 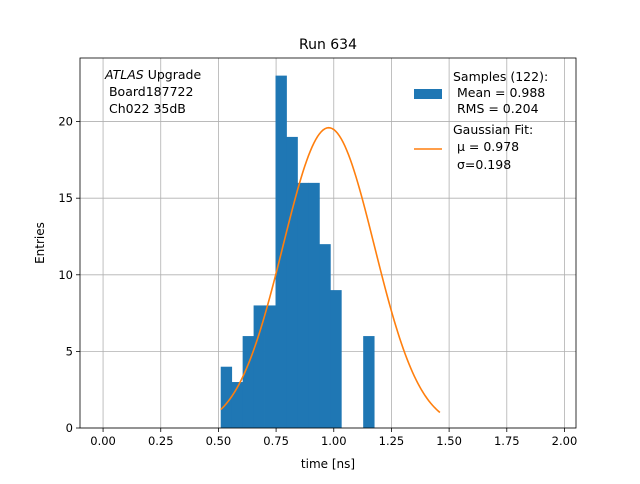 What do you see at coordinates (65, 198) in the screenshot?
I see `y-tick-label-3: 15` at bounding box center [65, 198].